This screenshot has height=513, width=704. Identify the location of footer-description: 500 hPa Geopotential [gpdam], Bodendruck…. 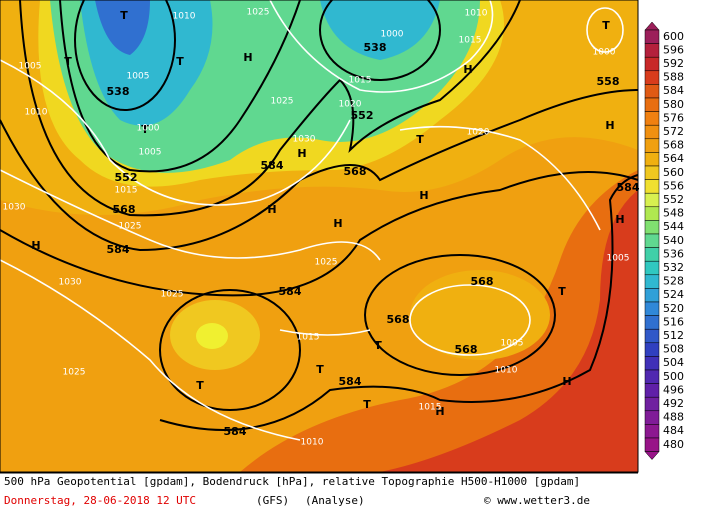
(292, 481).